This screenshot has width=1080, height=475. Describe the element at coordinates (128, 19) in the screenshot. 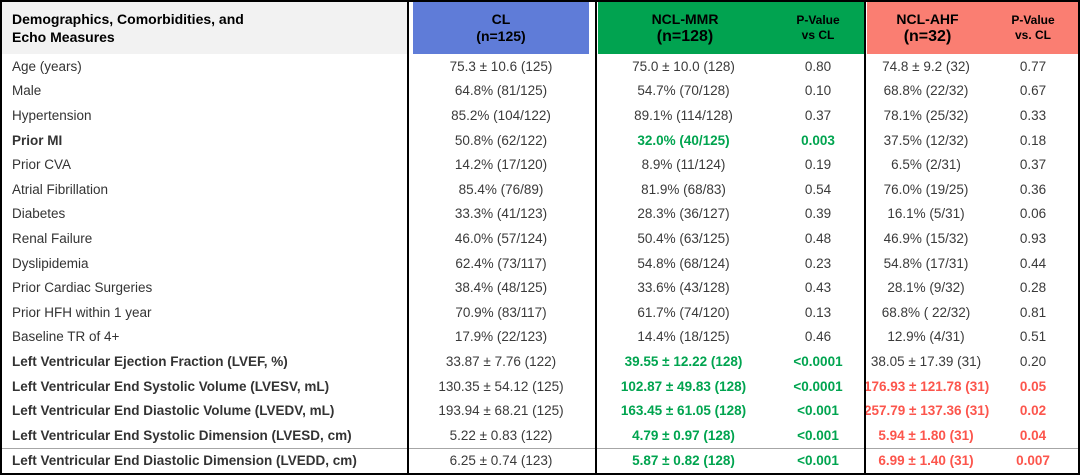

I see `table-title-line1: Demographics, Comorbidities, and` at that location.